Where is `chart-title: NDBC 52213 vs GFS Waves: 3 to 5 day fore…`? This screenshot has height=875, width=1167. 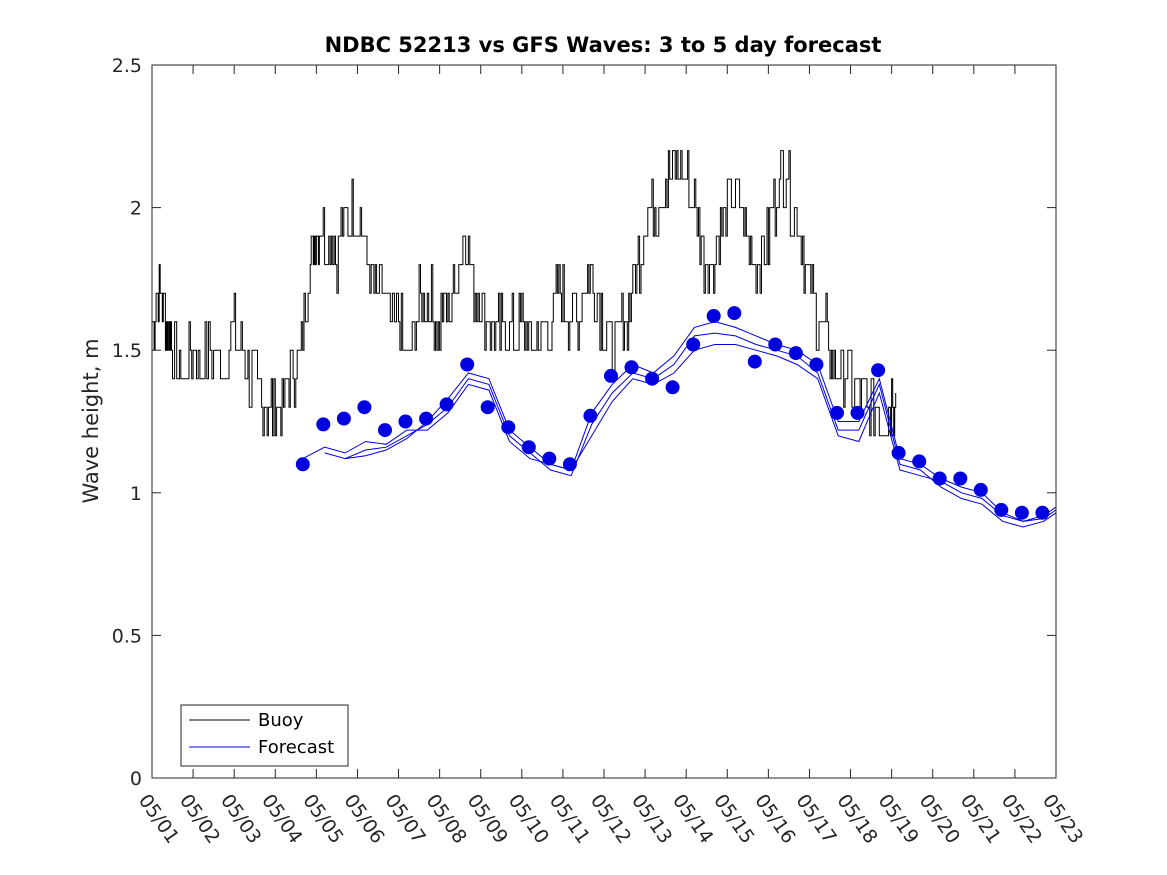
chart-title: NDBC 52213 vs GFS Waves: 3 to 5 day fore… is located at coordinates (603, 45).